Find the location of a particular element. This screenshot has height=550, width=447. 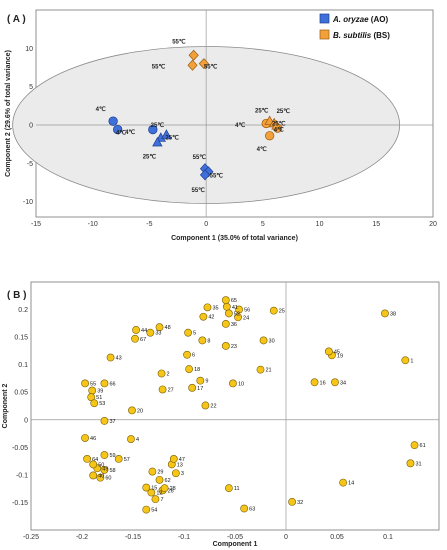

panel-b-y-tick: 0.2 is located at coordinates (23, 310).